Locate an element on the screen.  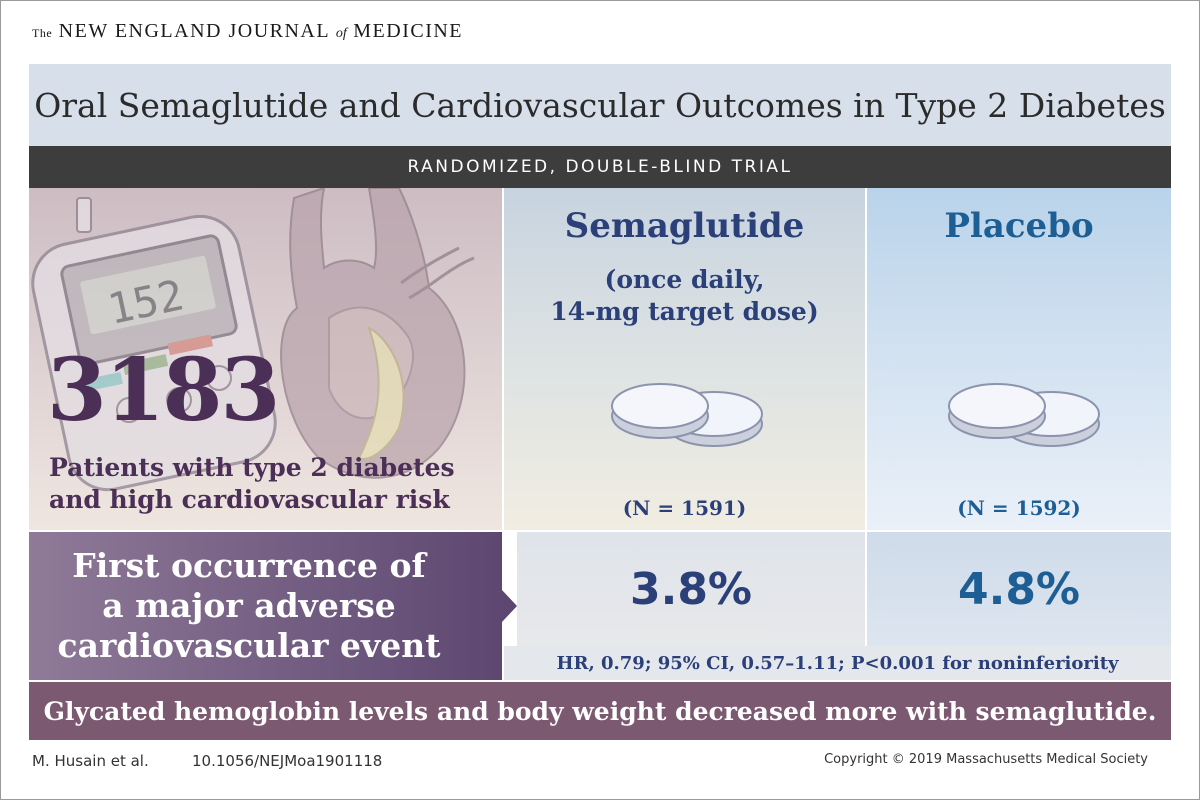
glucose-meter-icon: 152 is located at coordinates (154, 344).